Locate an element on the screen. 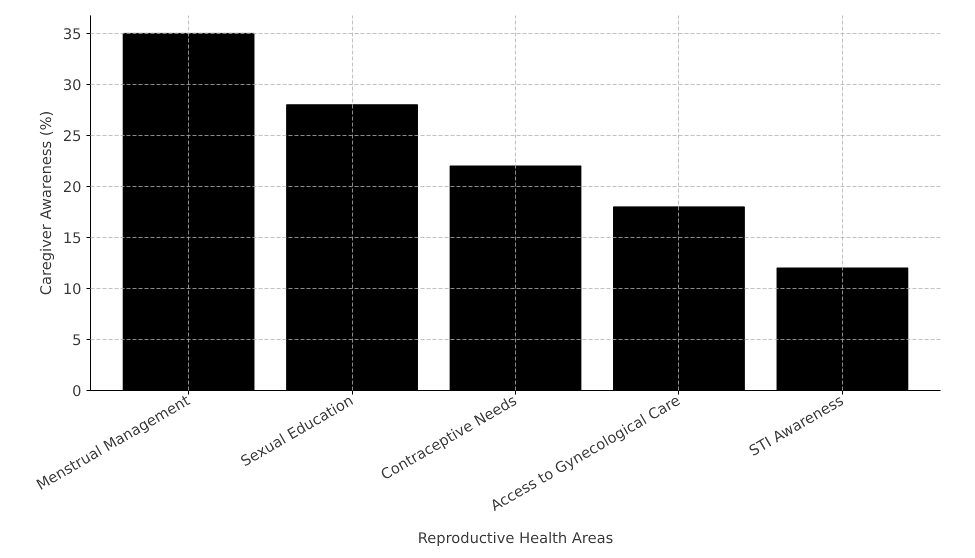  y-tick-label: 0 is located at coordinates (77, 391).